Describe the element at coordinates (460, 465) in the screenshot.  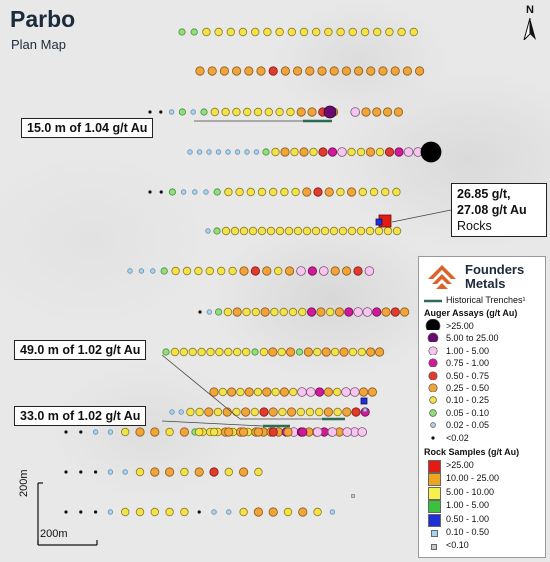
I see `legend-rock-label: >25.00` at that location.